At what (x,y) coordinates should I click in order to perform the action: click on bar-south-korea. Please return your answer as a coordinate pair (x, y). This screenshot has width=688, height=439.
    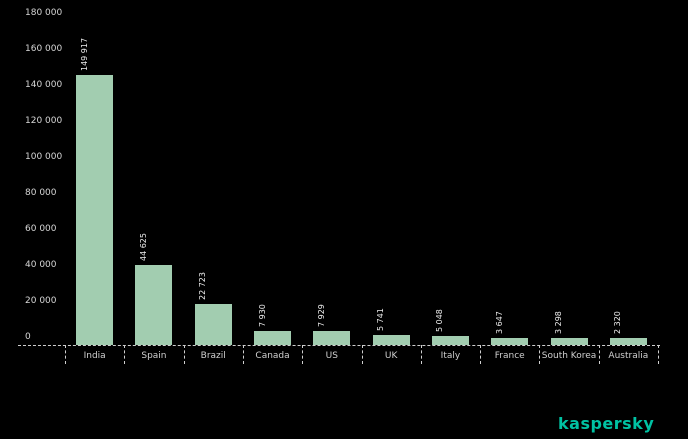
    Looking at the image, I should click on (569, 341).